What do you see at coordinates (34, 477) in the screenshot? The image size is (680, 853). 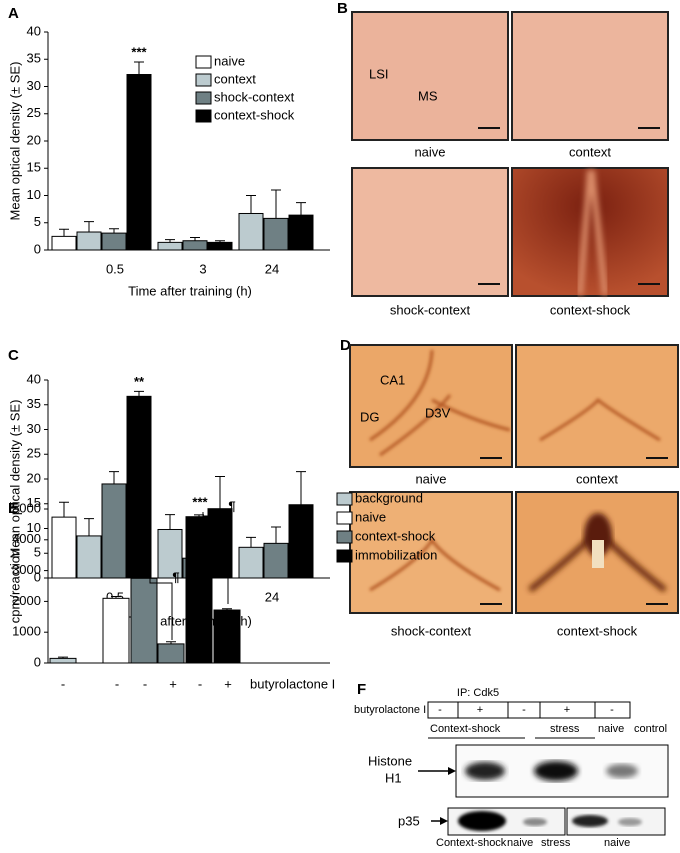 I see `y-tick-label: 20` at bounding box center [34, 477].